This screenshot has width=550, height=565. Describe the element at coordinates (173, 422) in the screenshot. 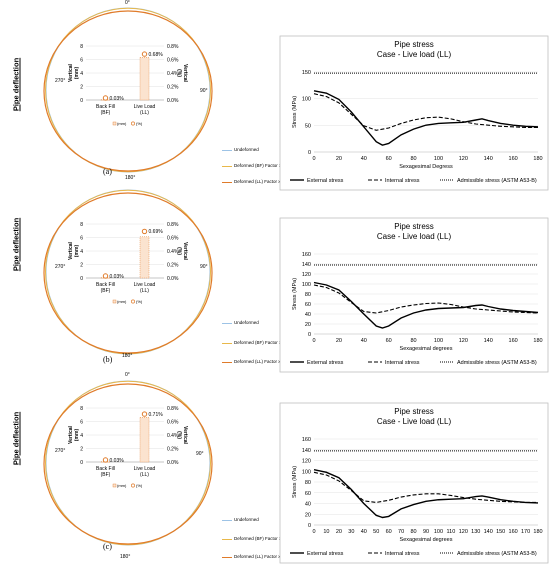

I see `y-tick-label-right: 0.6%` at that location.